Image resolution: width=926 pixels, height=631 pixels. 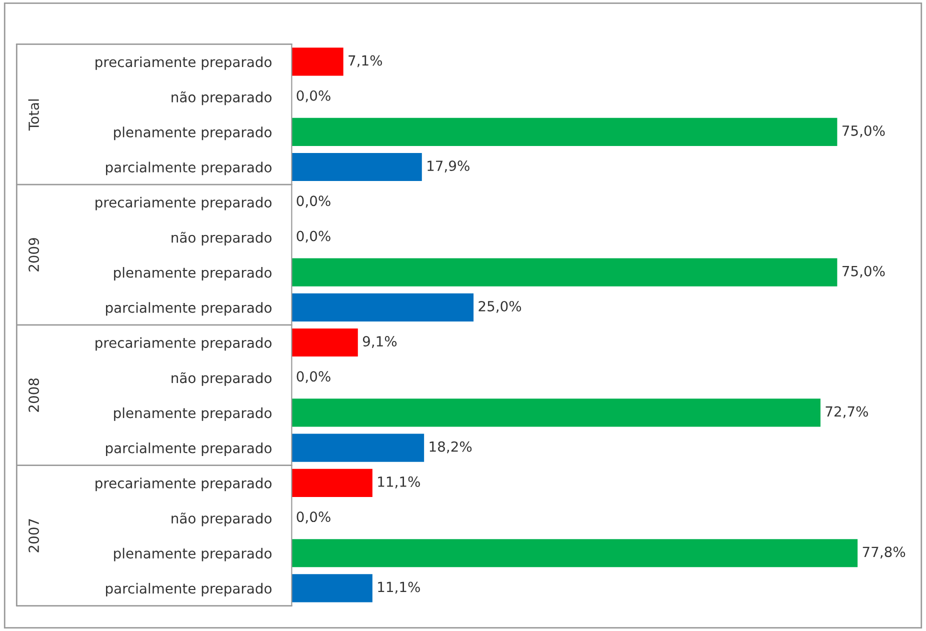 What do you see at coordinates (34, 255) in the screenshot?
I see `text: 2009` at bounding box center [34, 255].